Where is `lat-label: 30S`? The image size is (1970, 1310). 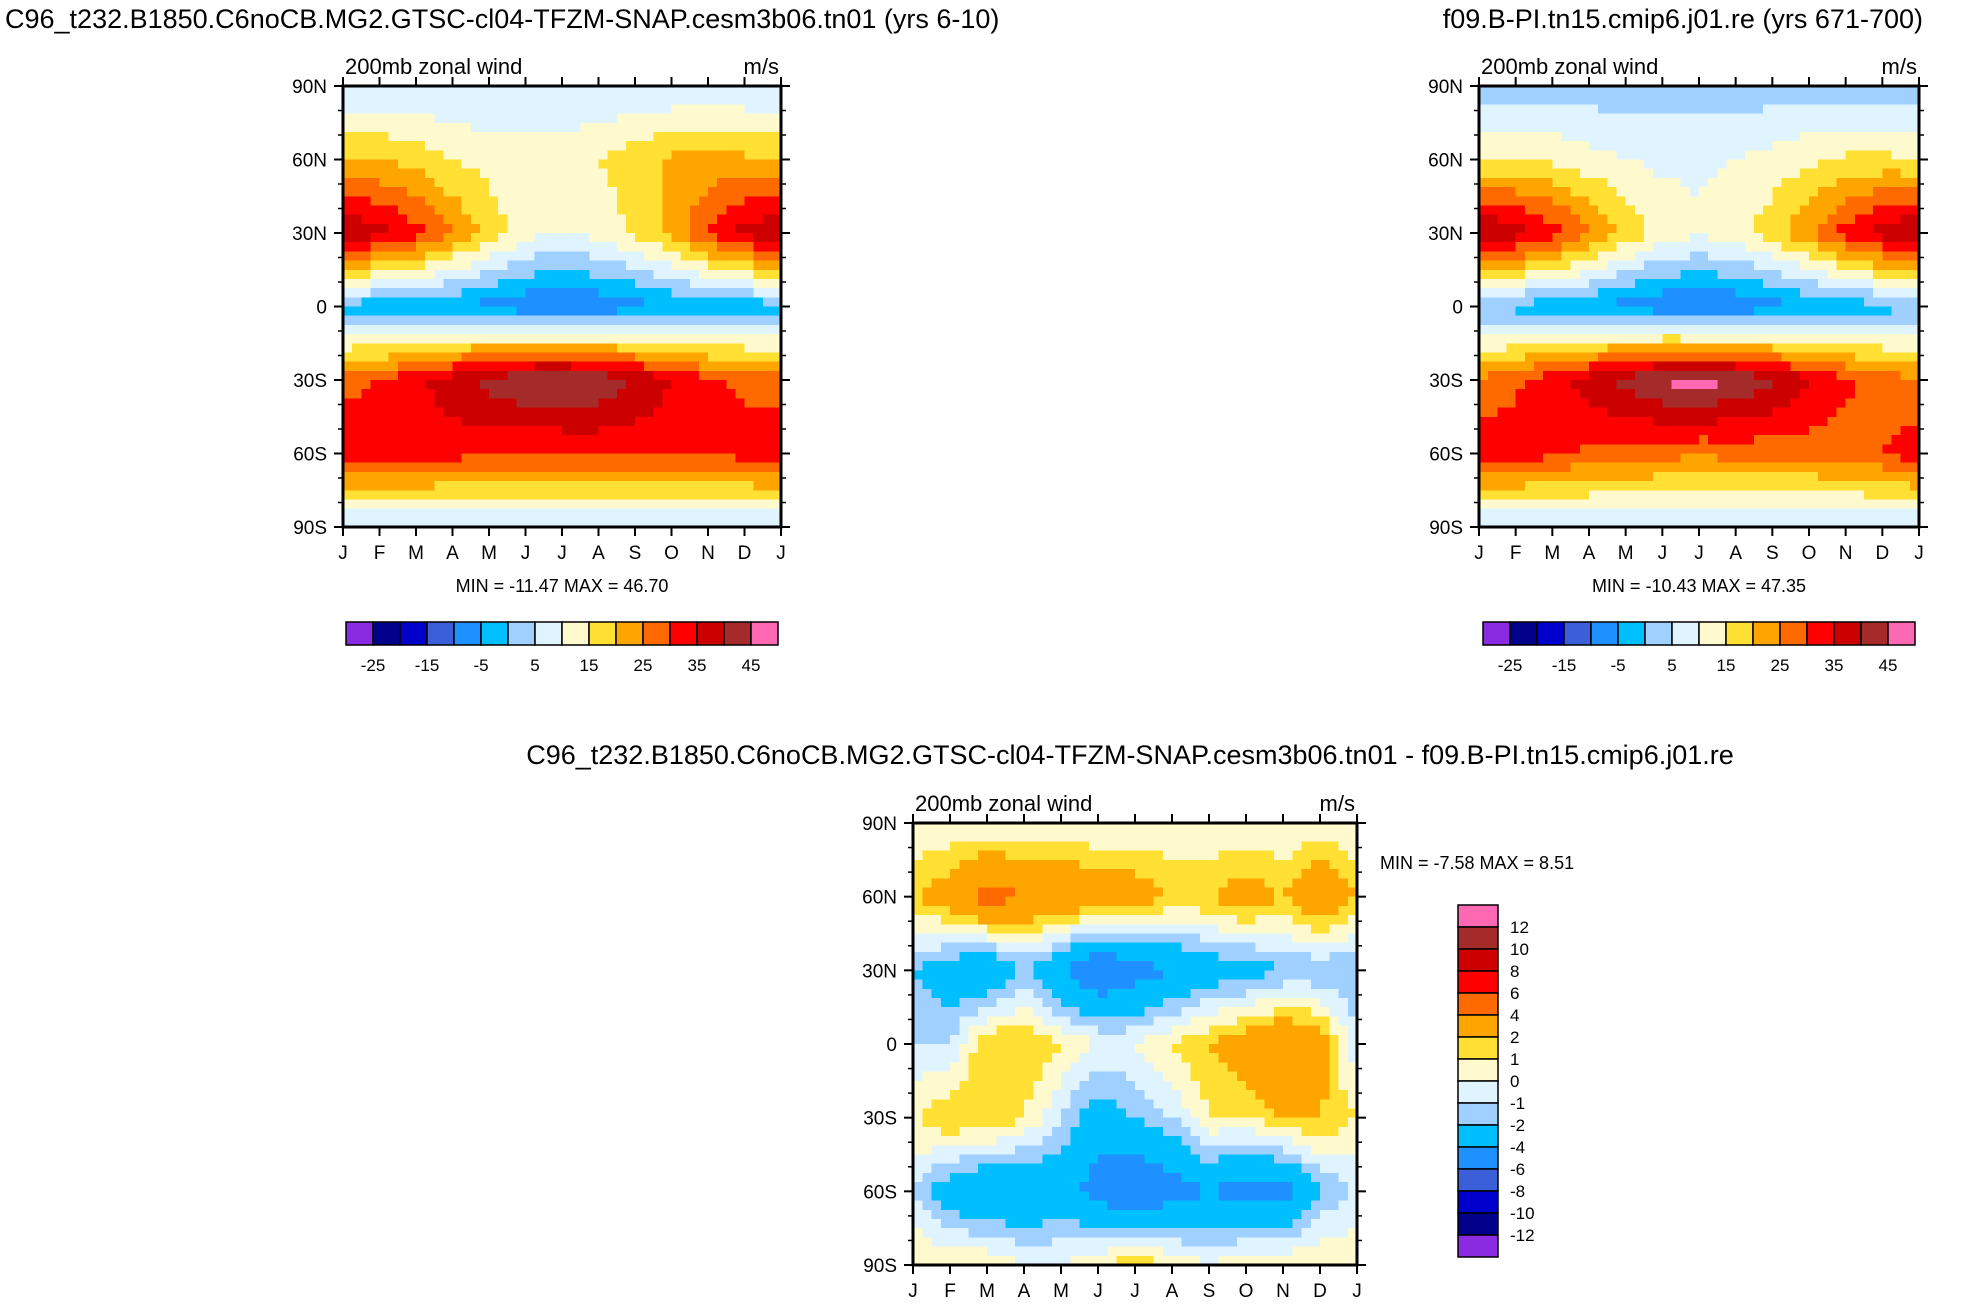
lat-label: 30S is located at coordinates (1446, 381).